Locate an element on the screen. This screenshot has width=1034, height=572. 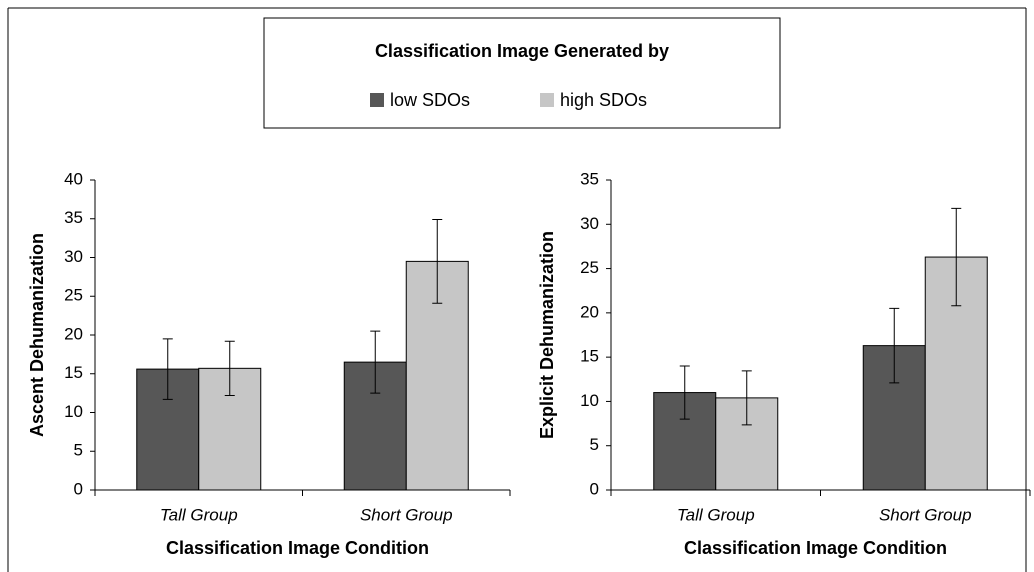
y-tick-label: 40 is located at coordinates (73, 178).